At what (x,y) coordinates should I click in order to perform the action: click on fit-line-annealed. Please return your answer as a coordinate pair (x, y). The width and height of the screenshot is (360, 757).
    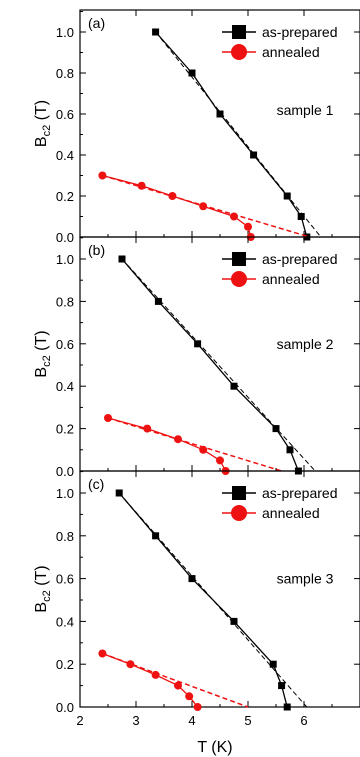
    Looking at the image, I should click on (194, 444).